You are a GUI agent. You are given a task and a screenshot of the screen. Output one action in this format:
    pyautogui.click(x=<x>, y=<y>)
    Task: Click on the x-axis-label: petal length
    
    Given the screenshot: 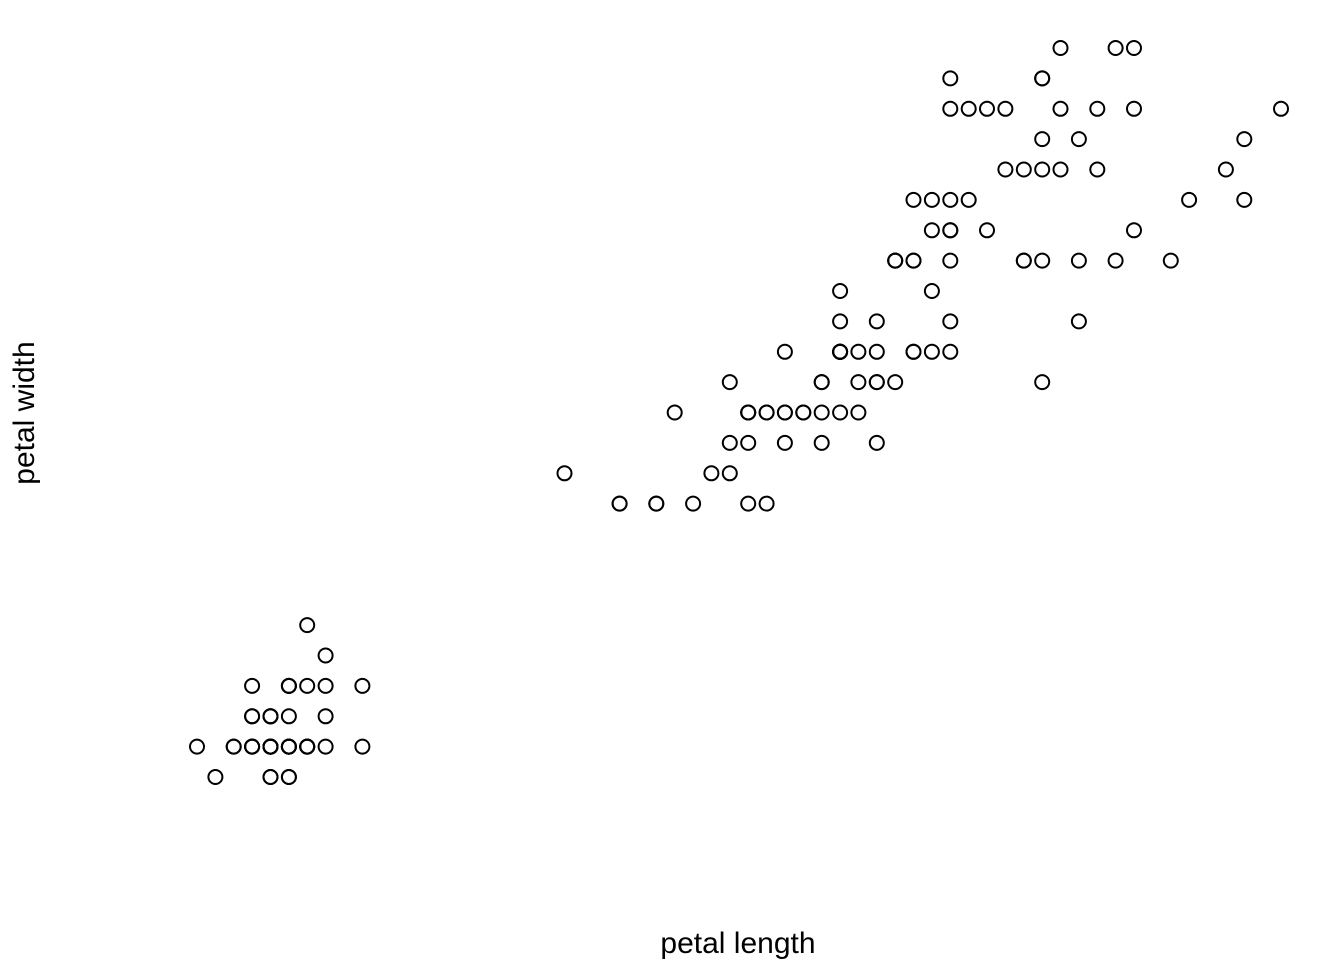 What is the action you would take?
    pyautogui.click(x=737, y=943)
    